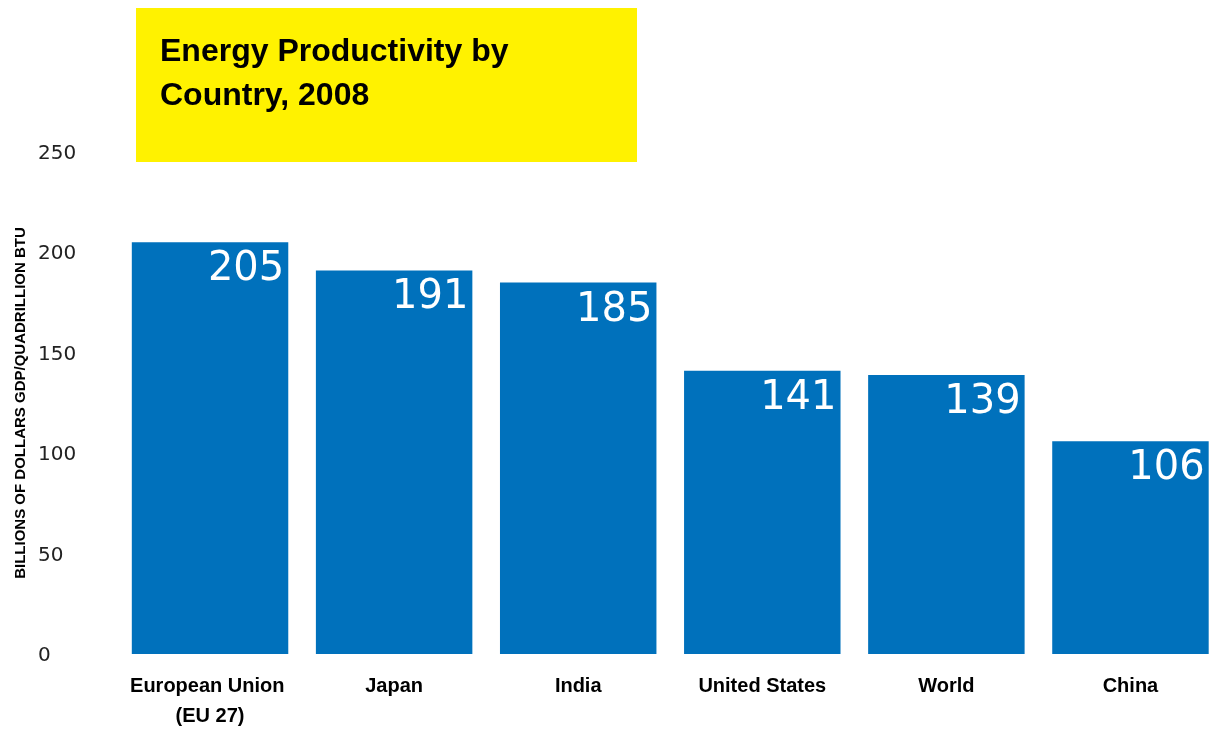 This screenshot has height=730, width=1228. What do you see at coordinates (210, 700) in the screenshot?
I see `x-tick-label: European Union (EU 27)` at bounding box center [210, 700].